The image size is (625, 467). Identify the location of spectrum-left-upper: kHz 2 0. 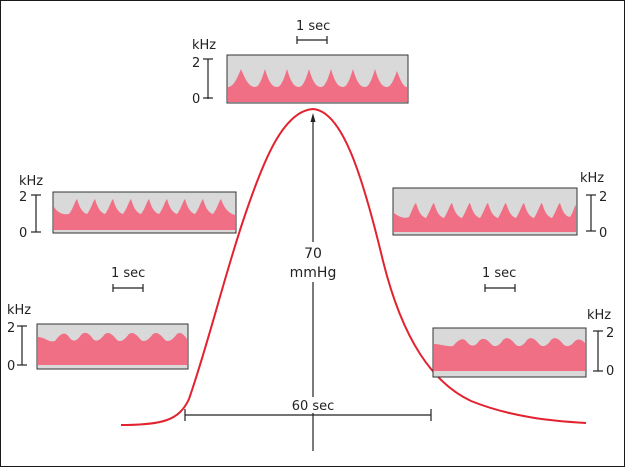
(128, 207).